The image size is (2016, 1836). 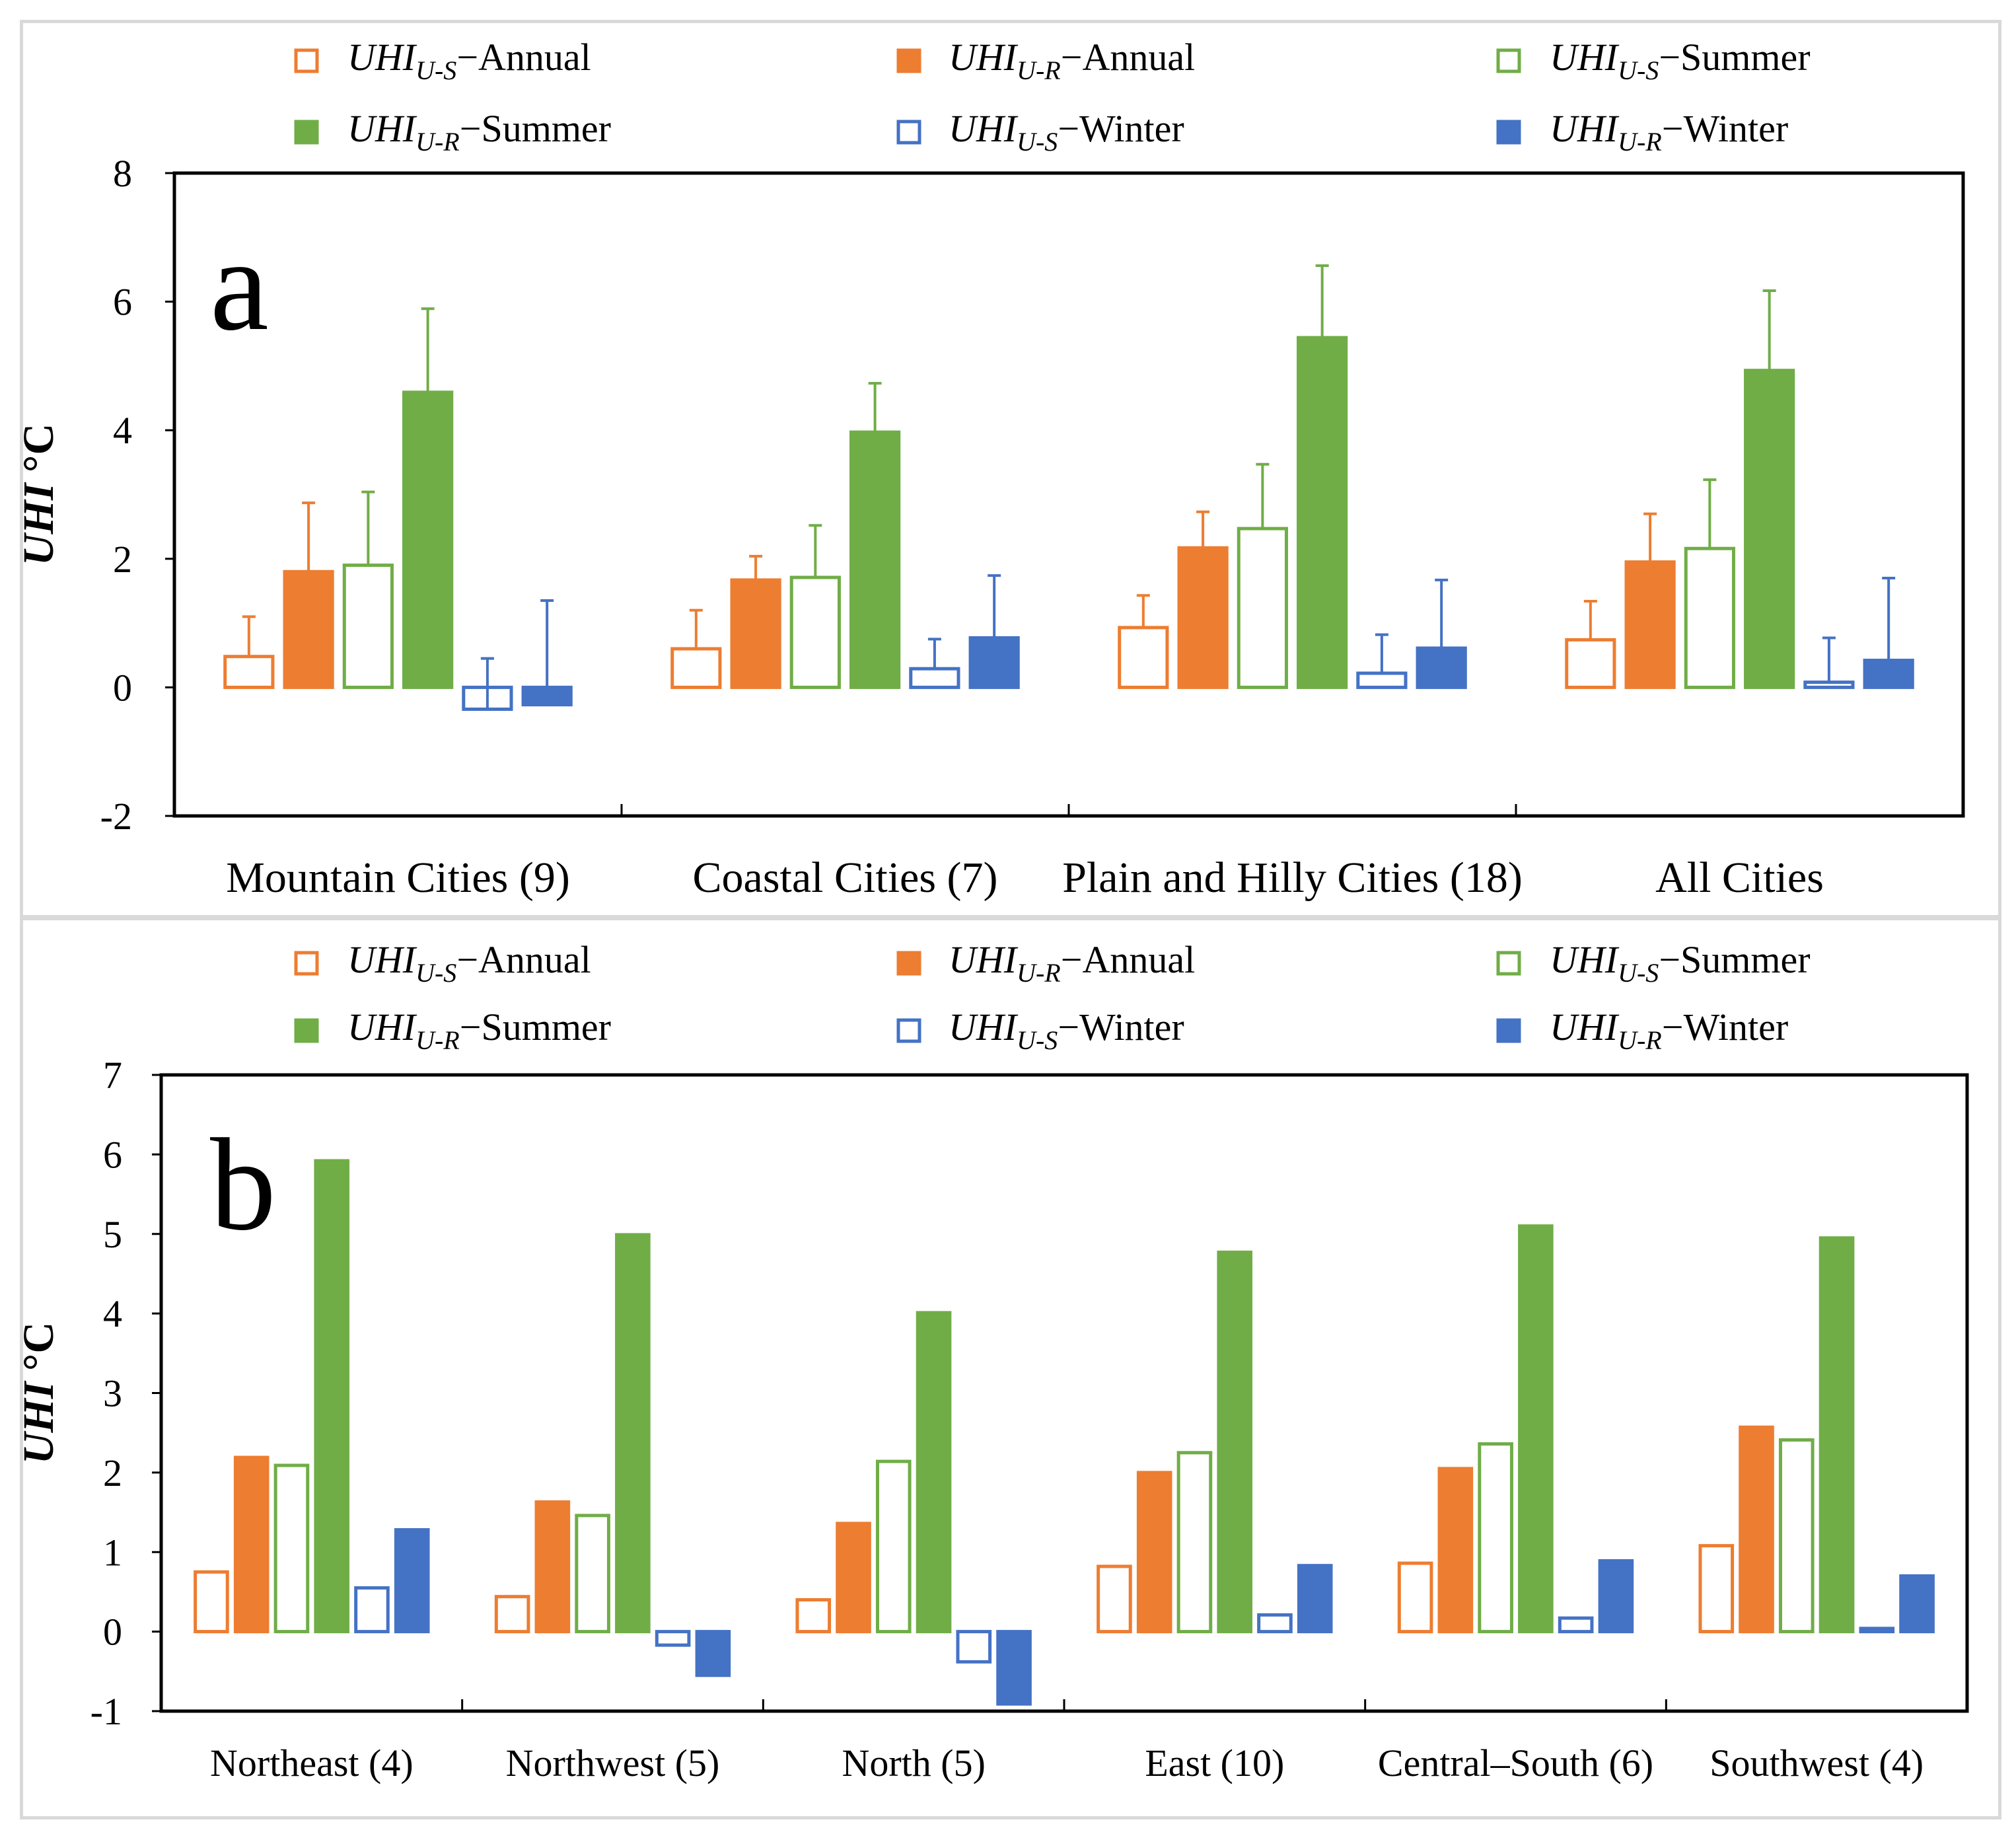 What do you see at coordinates (428, 539) in the screenshot?
I see `bar-a-cat1-series4` at bounding box center [428, 539].